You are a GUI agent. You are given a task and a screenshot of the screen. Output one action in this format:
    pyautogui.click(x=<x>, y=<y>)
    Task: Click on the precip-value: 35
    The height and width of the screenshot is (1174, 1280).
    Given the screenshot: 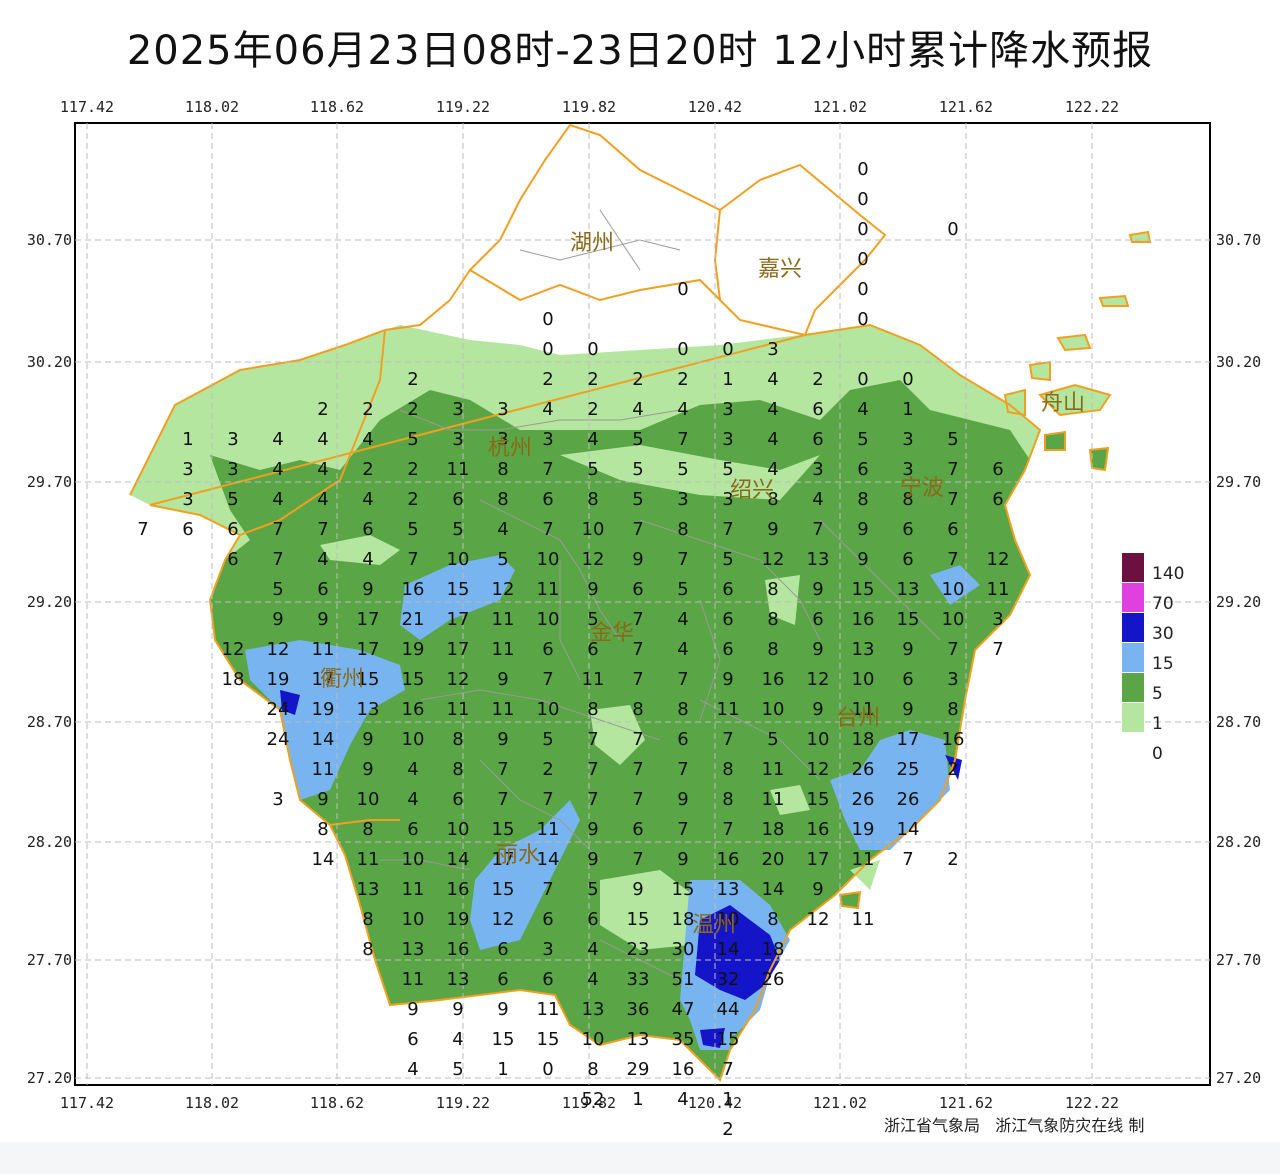 What is the action you would take?
    pyautogui.click(x=683, y=1039)
    